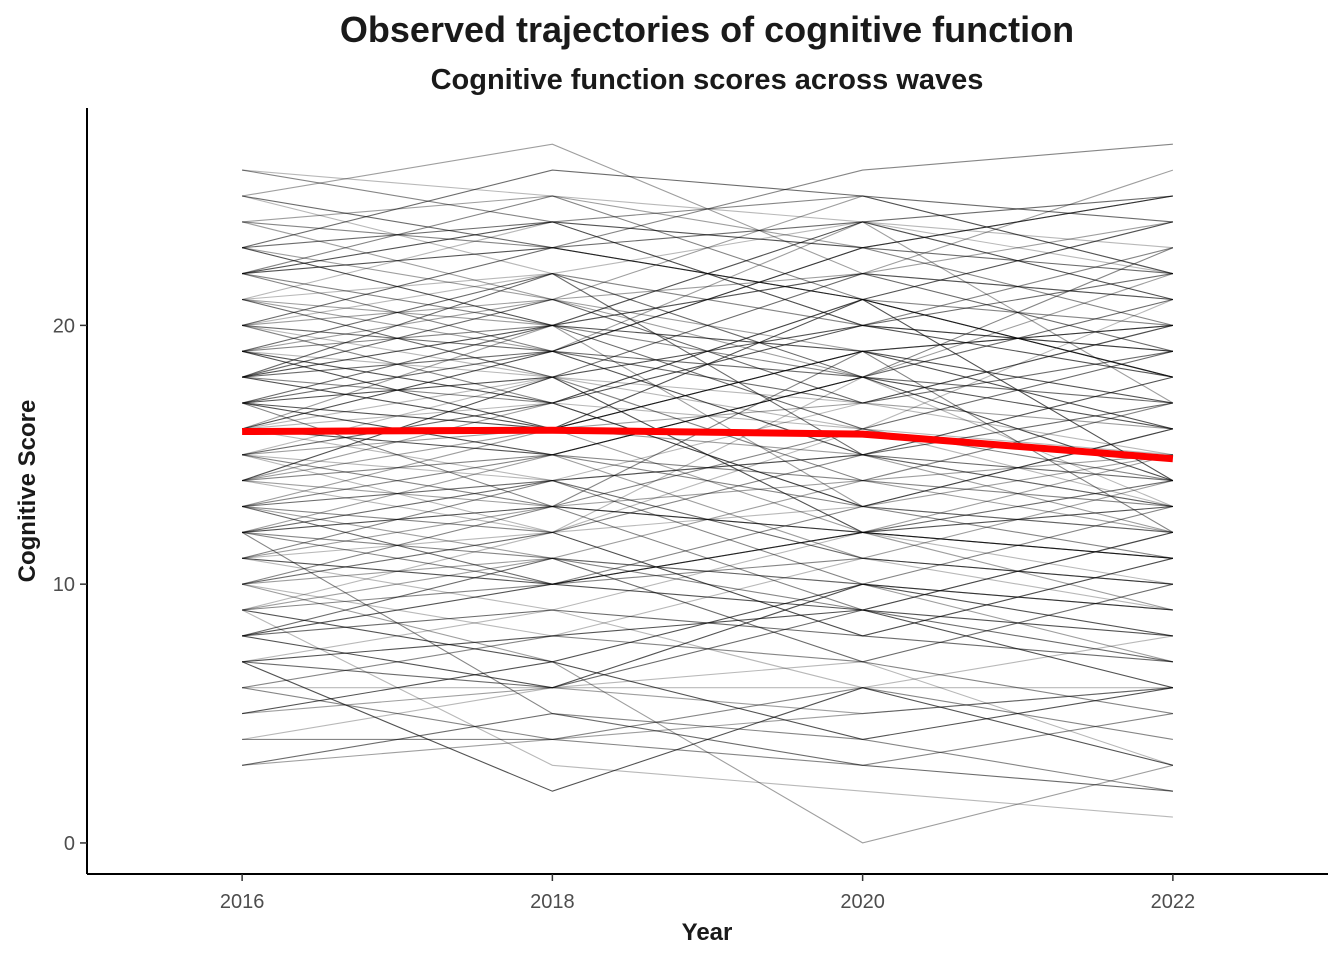  What do you see at coordinates (64, 326) in the screenshot?
I see `y-tick-label: 20` at bounding box center [64, 326].